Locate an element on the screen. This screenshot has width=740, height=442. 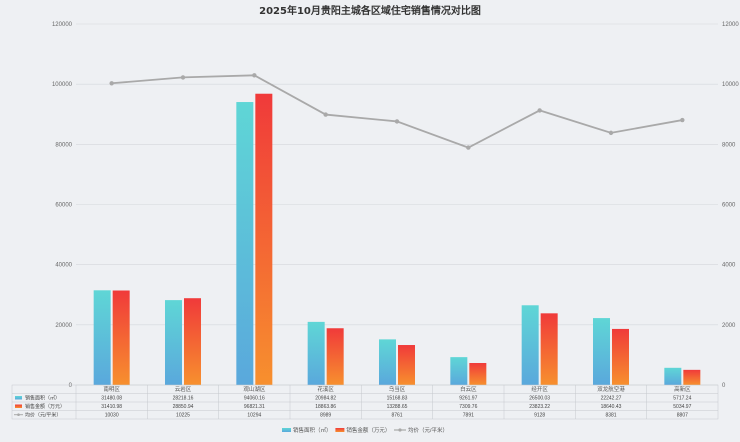
right-tick-label: 0 is located at coordinates (724, 386).